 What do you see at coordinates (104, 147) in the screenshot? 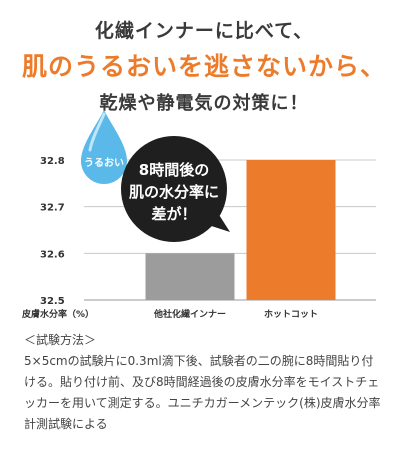
I see `water-drop-icon` at bounding box center [104, 147].